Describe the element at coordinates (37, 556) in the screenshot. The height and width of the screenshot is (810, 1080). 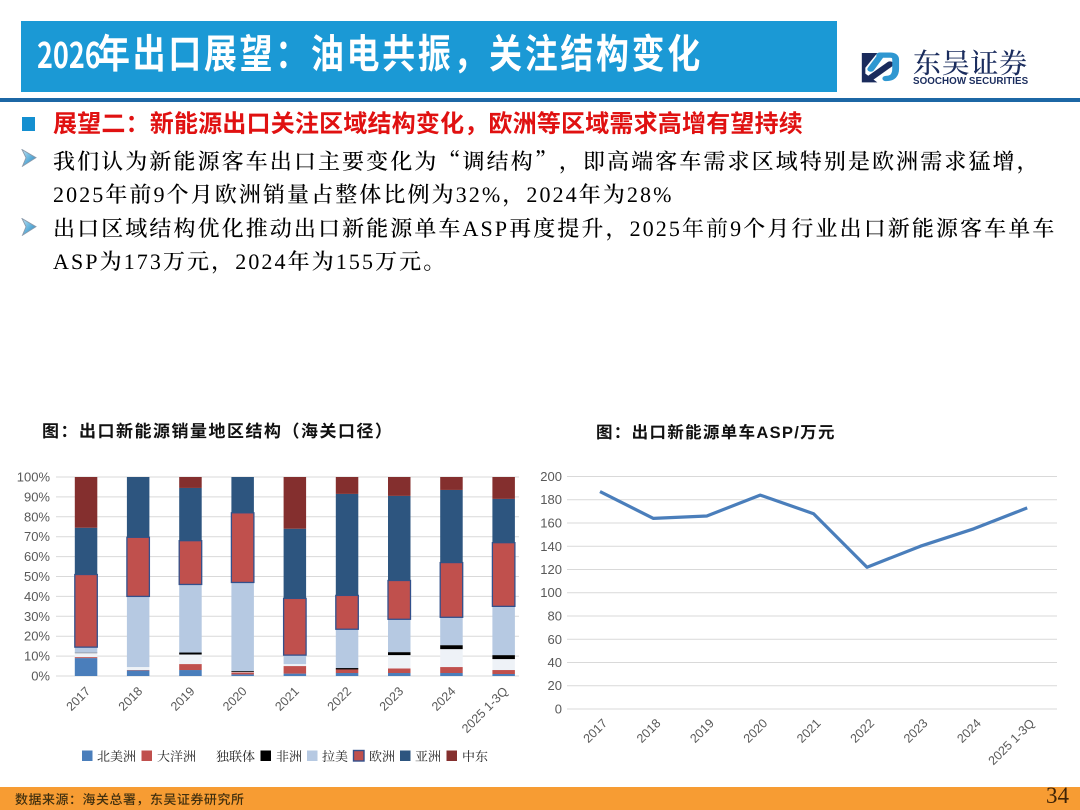
I see `svg-text: 60%` at that location.